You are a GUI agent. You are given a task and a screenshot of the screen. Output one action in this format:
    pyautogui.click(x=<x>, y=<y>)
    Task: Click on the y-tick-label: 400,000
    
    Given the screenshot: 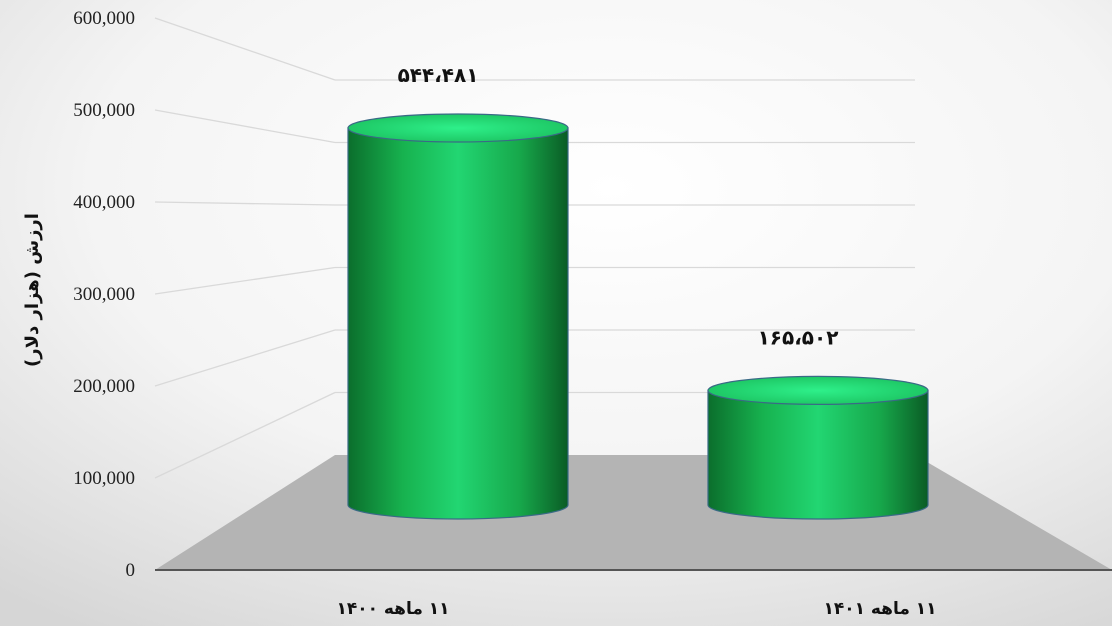 What is the action you would take?
    pyautogui.click(x=104, y=202)
    